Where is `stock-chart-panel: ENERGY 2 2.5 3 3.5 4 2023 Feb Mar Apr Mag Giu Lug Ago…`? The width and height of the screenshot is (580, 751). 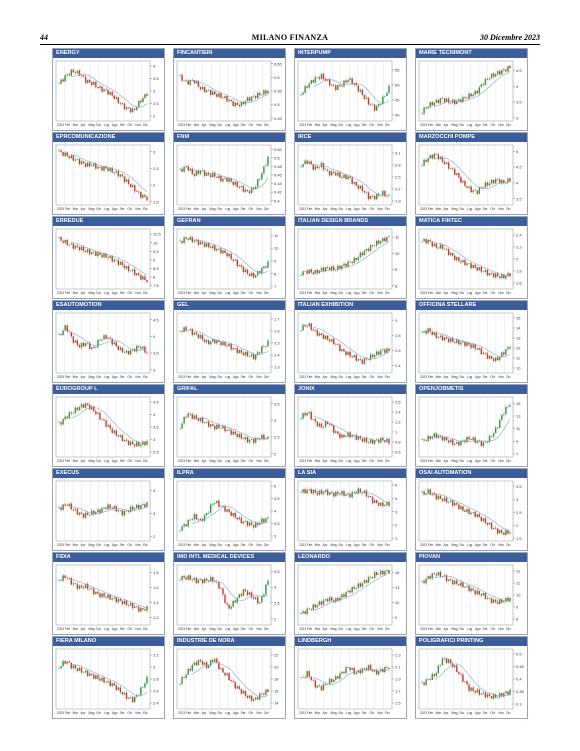
stock-chart-panel: ENERGY 2 2.5 3 3.5 4 2023 Feb Mar Apr Mag Giu Lug Ago… is located at coordinates (108, 89).